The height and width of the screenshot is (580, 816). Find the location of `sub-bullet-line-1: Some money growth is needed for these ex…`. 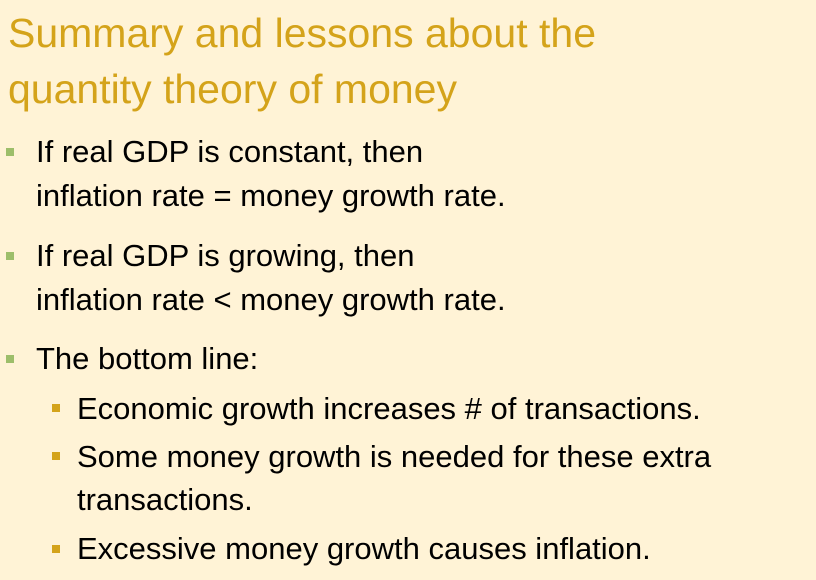

sub-bullet-line-1: Some money growth is needed for these ex… is located at coordinates (394, 456).